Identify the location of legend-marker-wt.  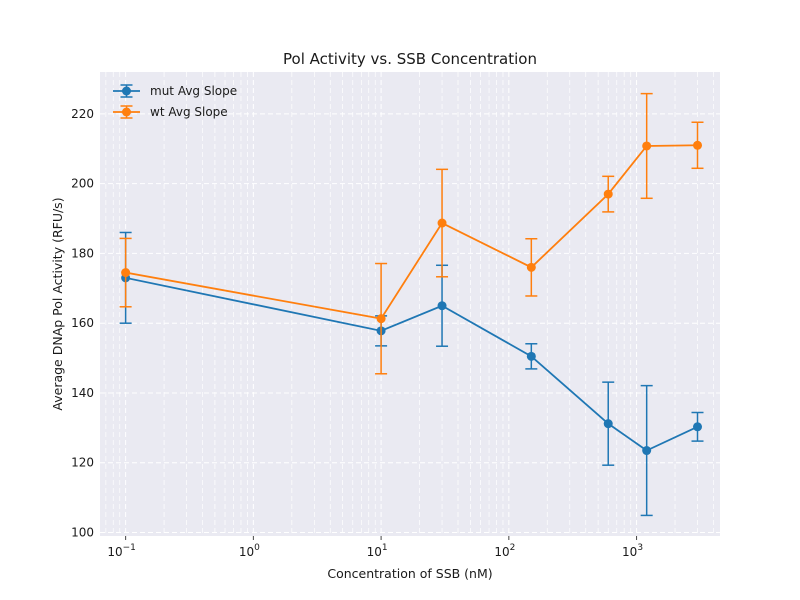
(126, 112).